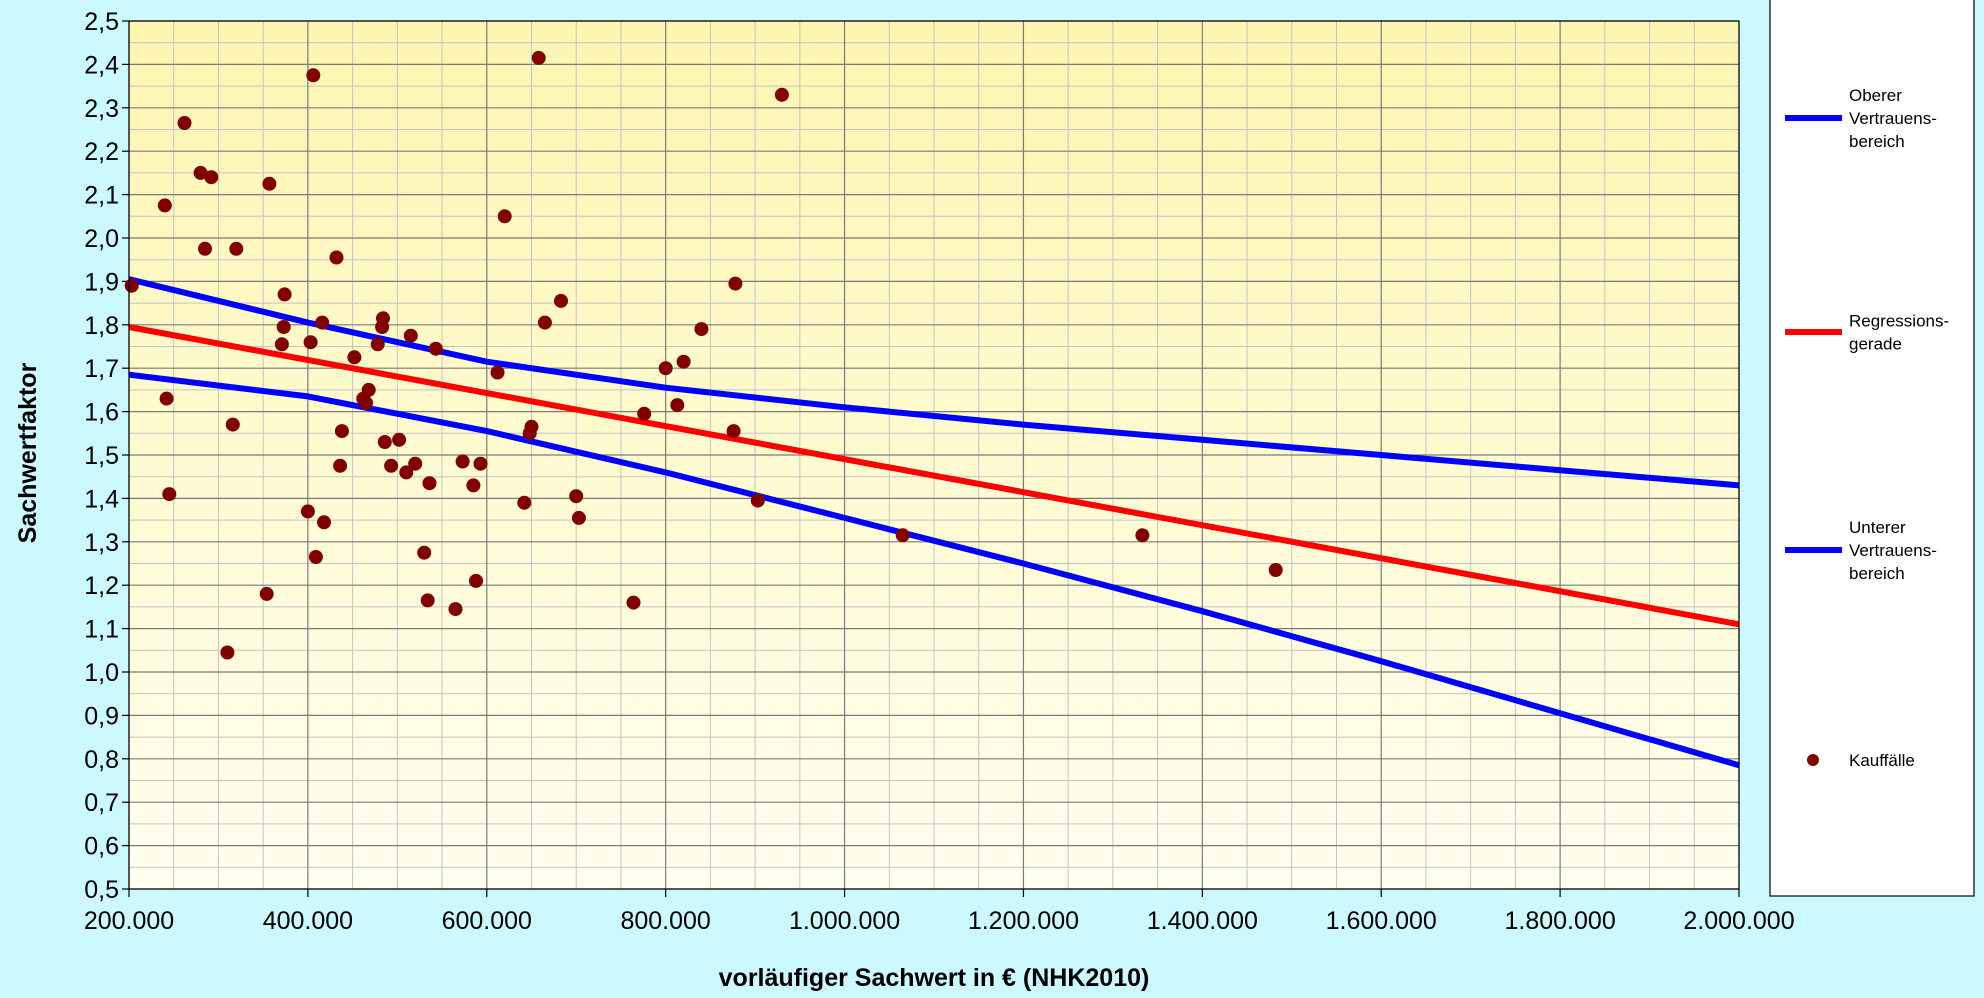 The image size is (1984, 998). What do you see at coordinates (101, 152) in the screenshot?
I see `y-tick-label: 2,2` at bounding box center [101, 152].